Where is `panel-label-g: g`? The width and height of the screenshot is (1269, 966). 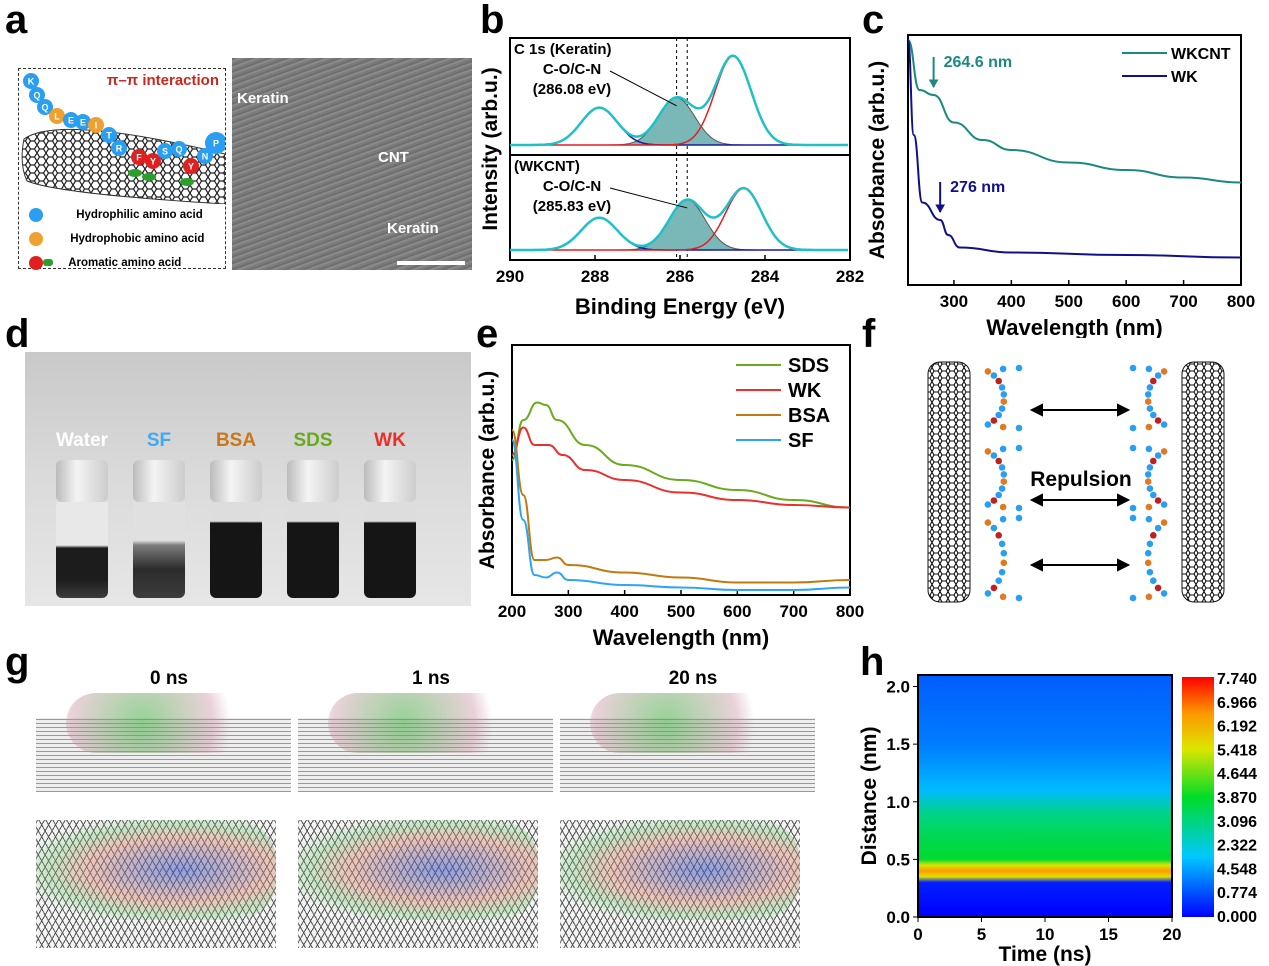
panel-label-g: g is located at coordinates (17, 662).